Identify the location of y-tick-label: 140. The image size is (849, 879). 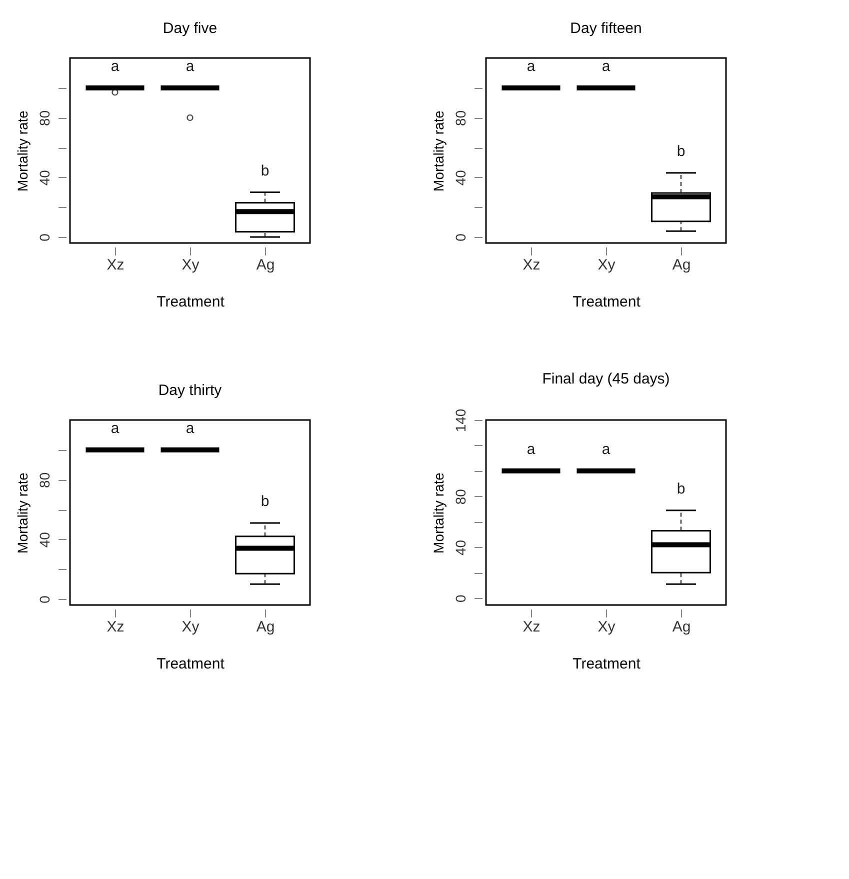
(460, 420).